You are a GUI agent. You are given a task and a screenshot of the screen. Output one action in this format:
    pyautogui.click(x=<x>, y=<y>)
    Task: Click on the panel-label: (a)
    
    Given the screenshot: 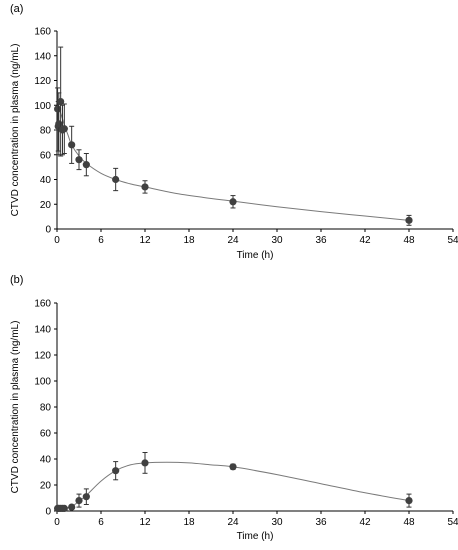 What is the action you would take?
    pyautogui.click(x=16, y=9)
    